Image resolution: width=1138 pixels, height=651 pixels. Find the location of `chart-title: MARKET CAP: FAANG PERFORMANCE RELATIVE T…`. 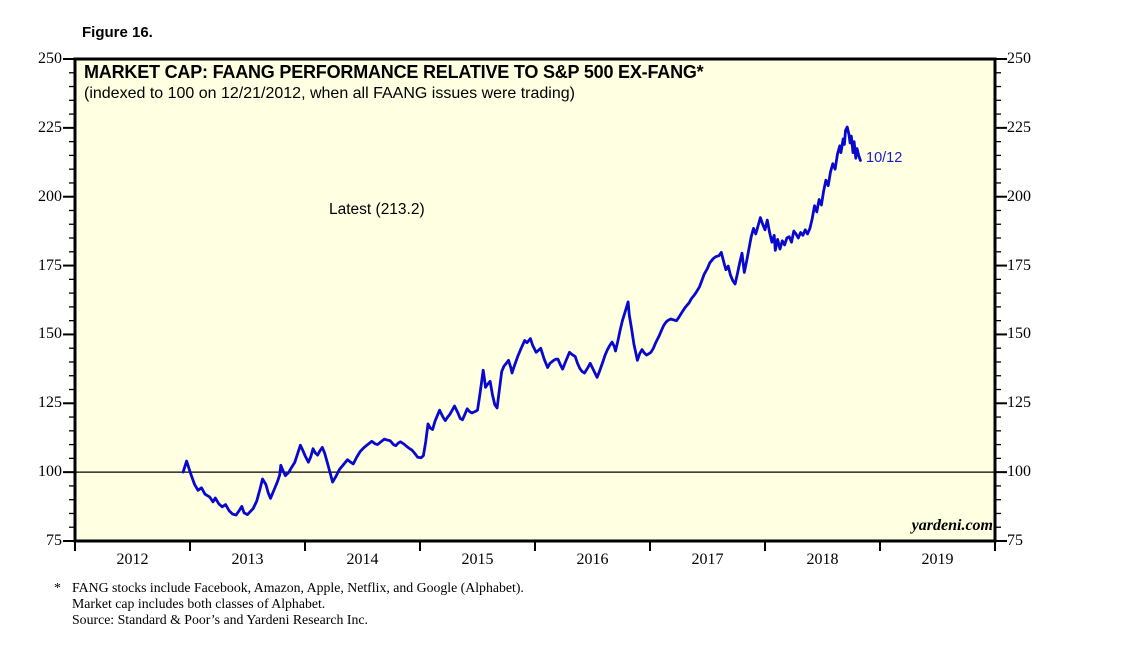

chart-title: MARKET CAP: FAANG PERFORMANCE RELATIVE T… is located at coordinates (394, 72).